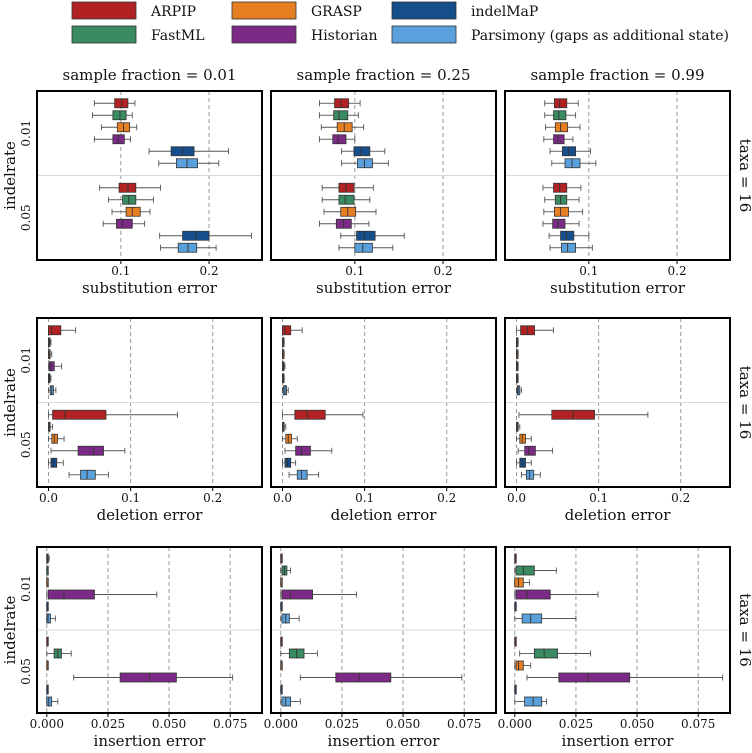 This screenshot has width=752, height=753. What do you see at coordinates (26, 671) in the screenshot?
I see `y-tick-label: 0.05` at bounding box center [26, 671].